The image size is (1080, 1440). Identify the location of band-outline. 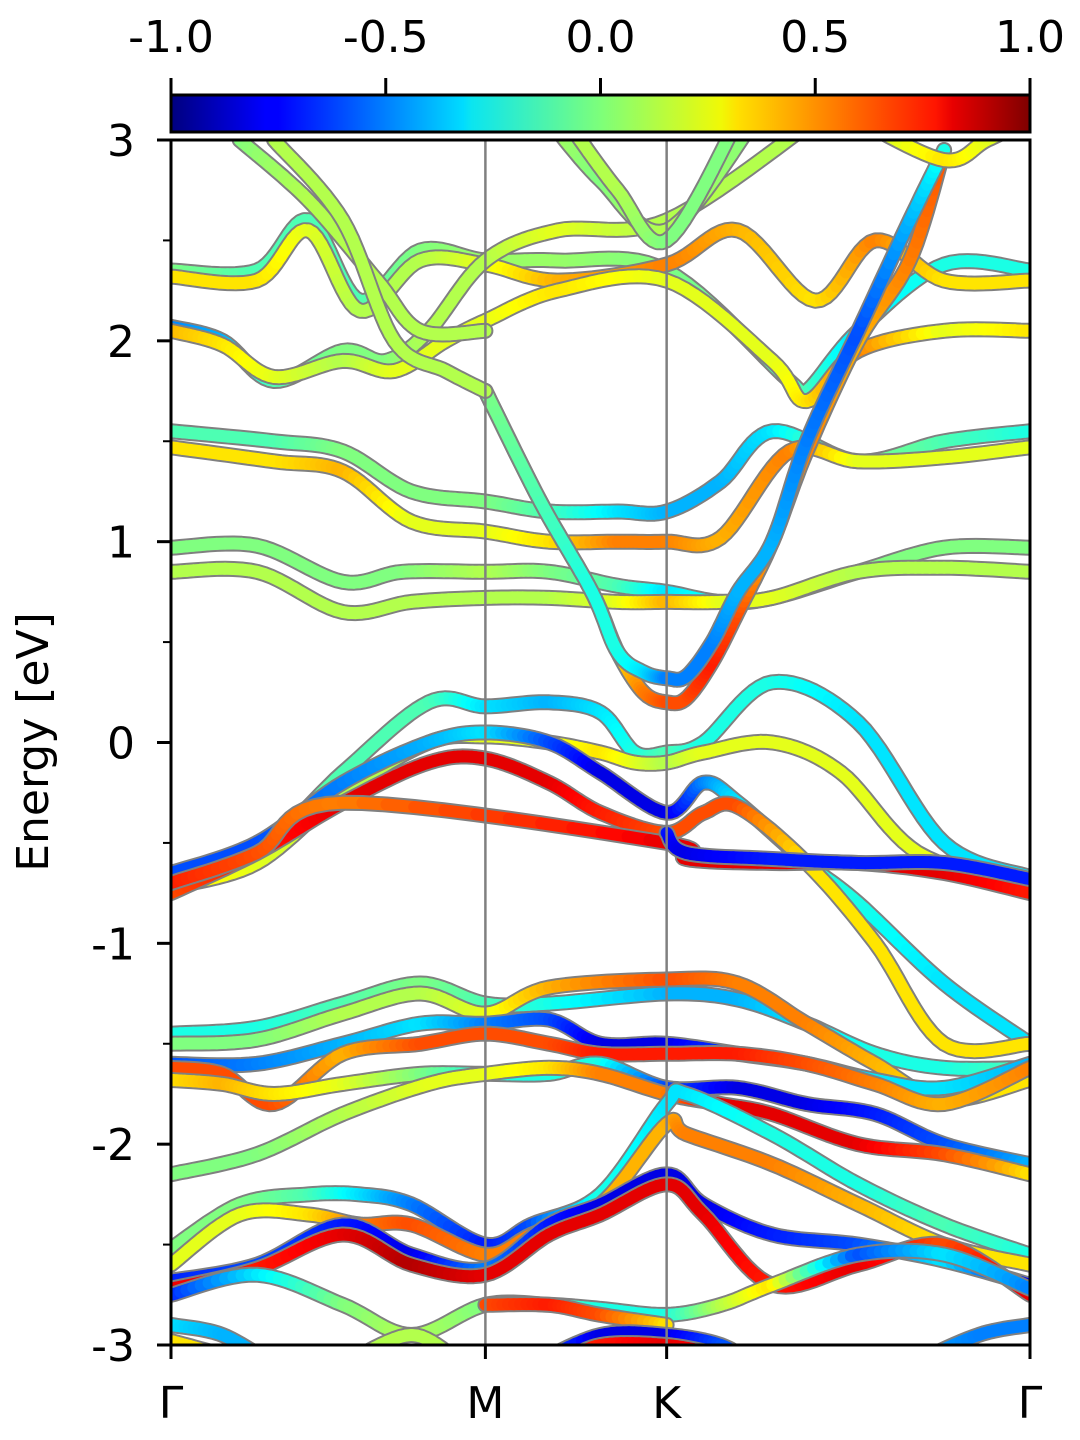
(652, 190).